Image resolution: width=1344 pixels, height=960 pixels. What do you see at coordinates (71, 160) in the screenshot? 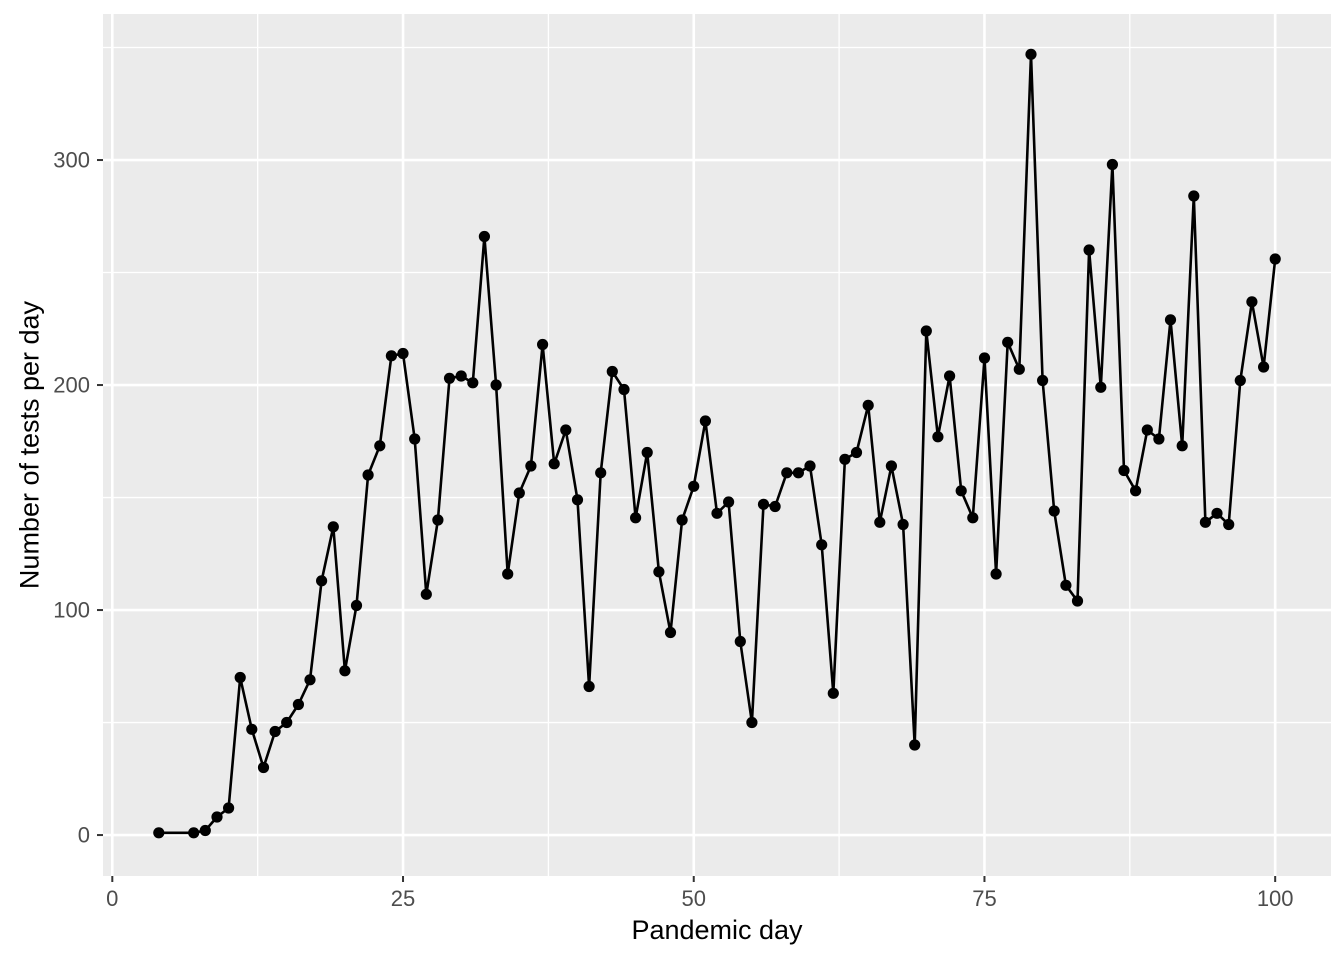
I see `y-tick-label: 300` at bounding box center [71, 160].